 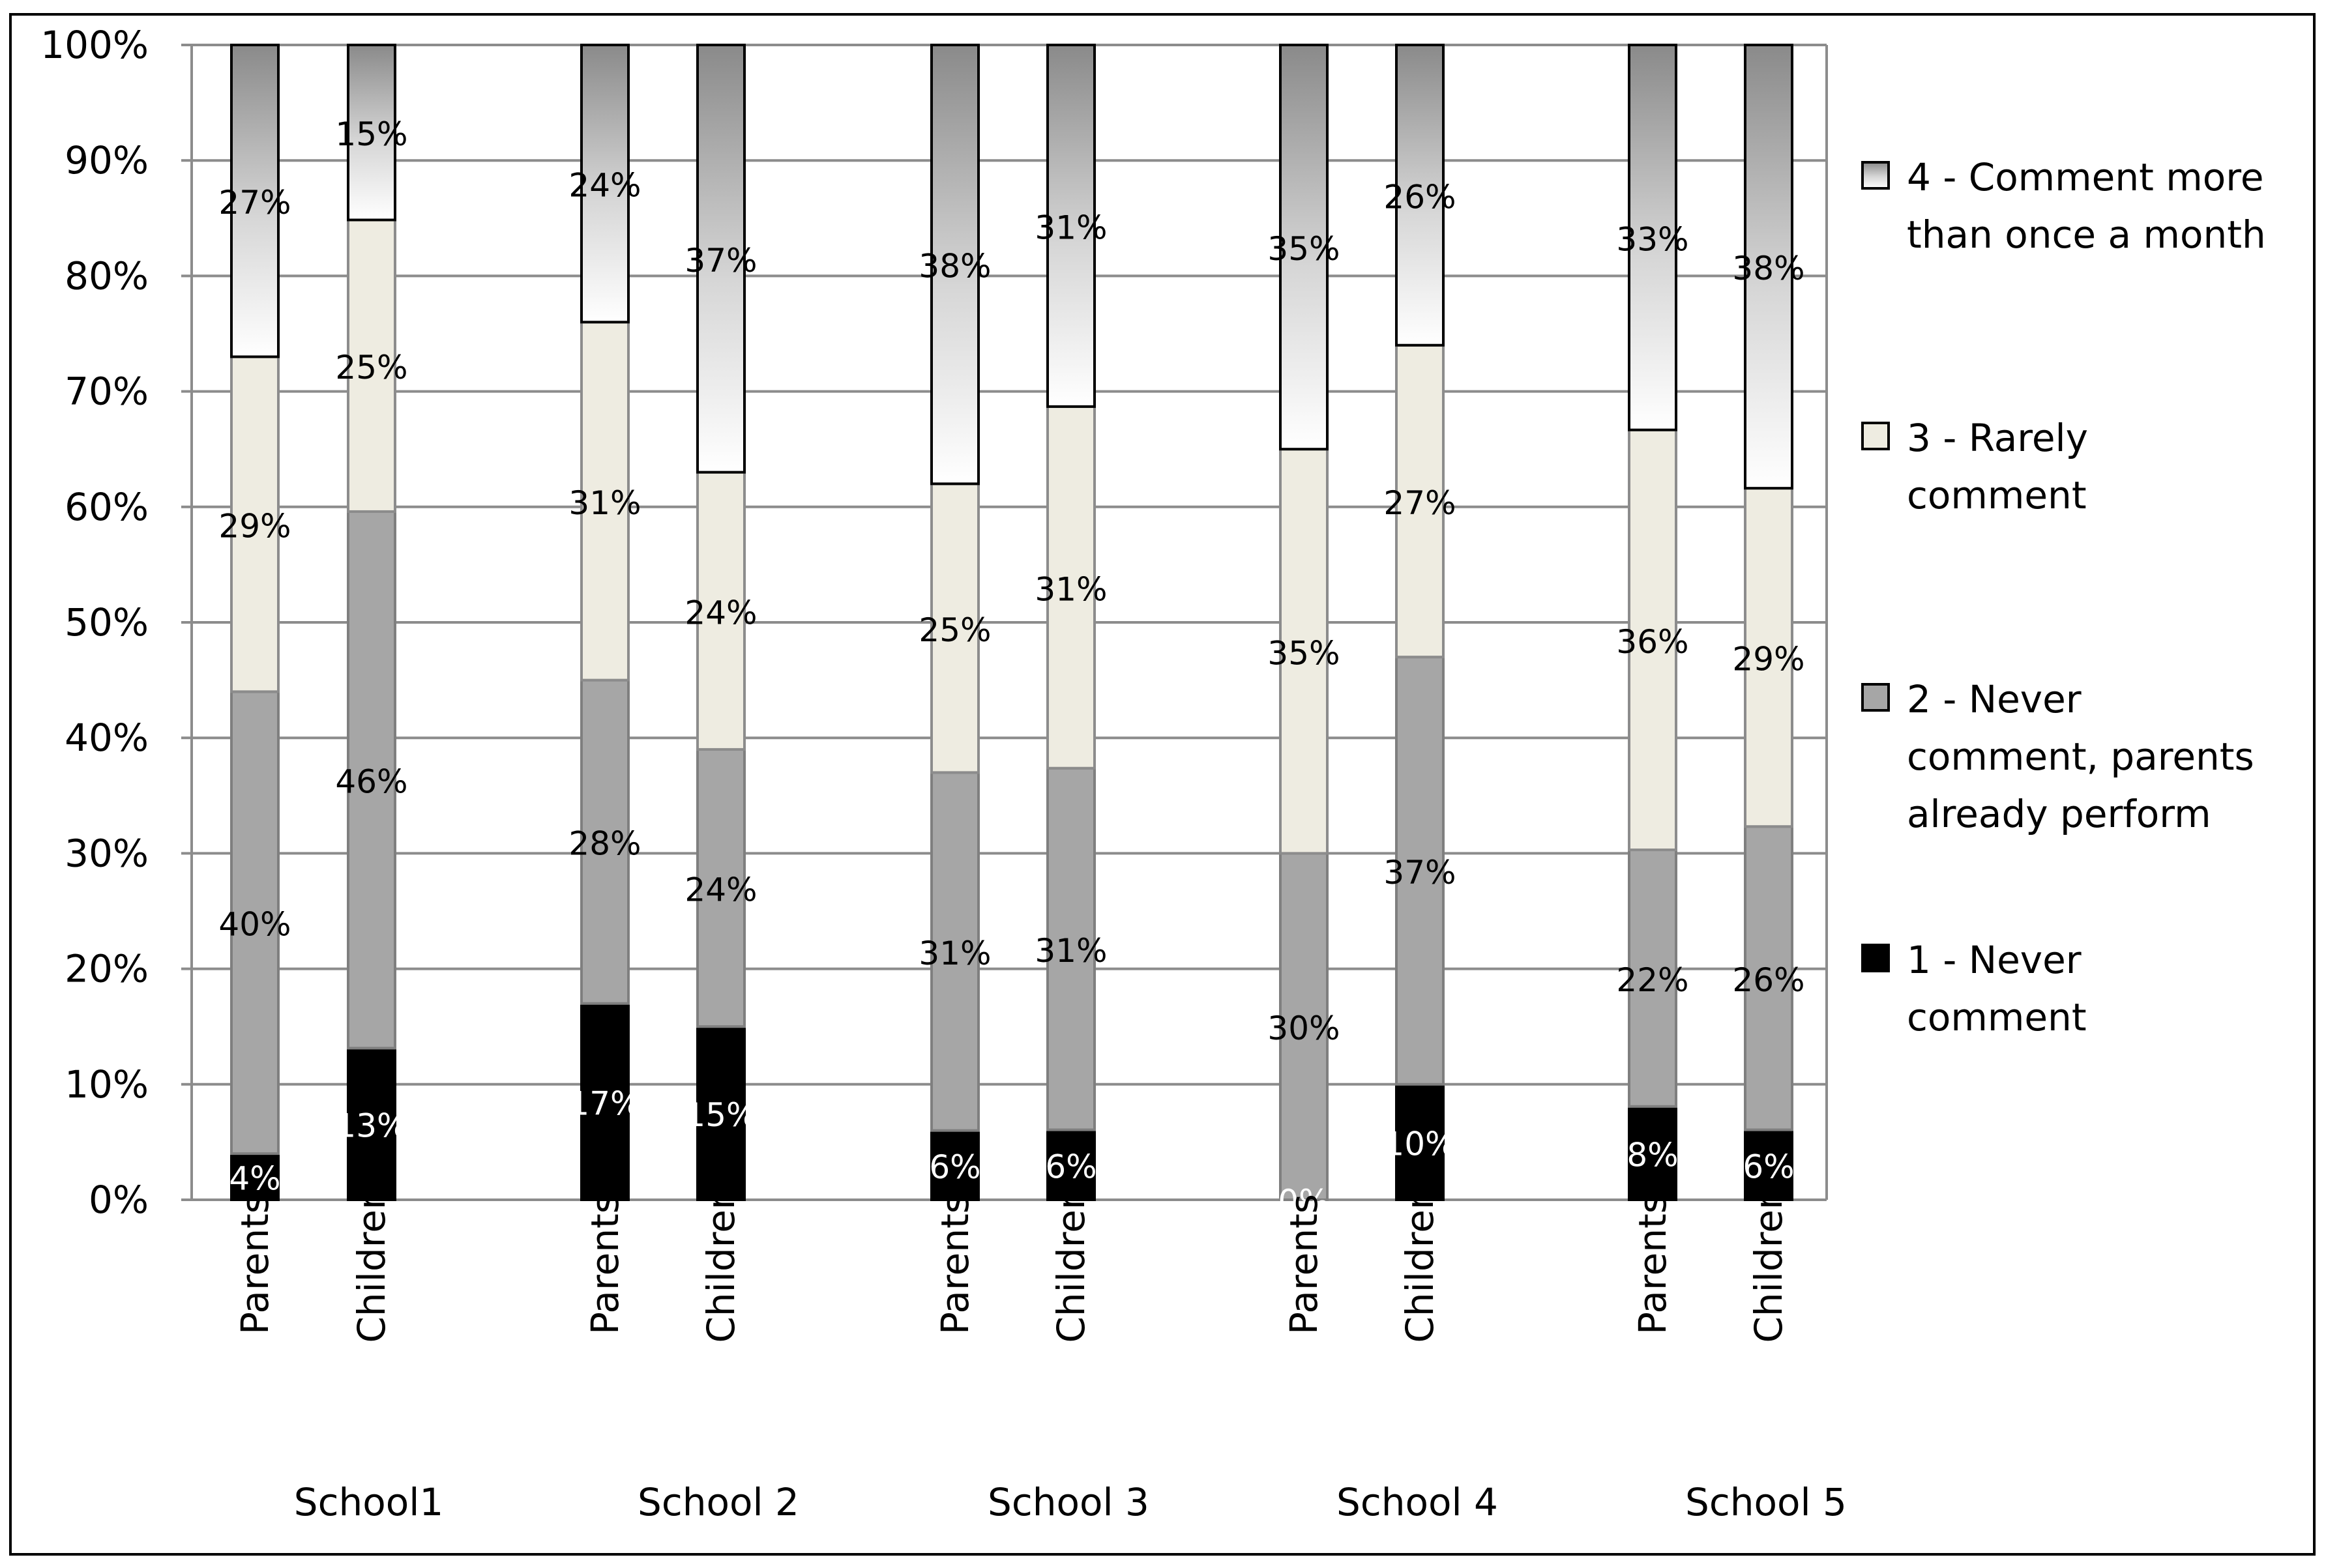 I want to click on y-tick-label: 60%, so click(x=107, y=507).